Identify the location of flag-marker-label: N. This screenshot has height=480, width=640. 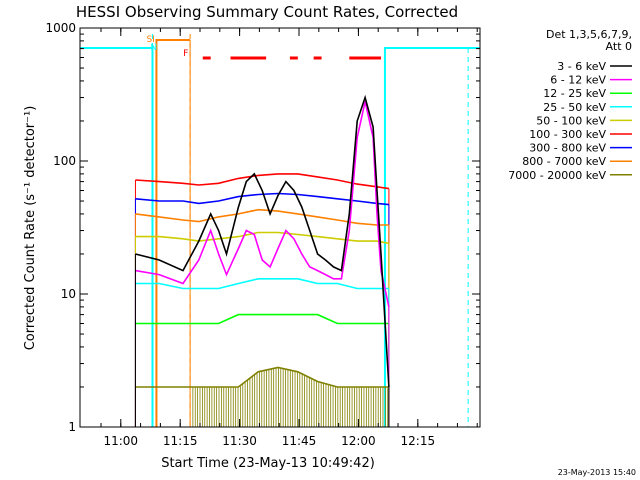
(153, 48).